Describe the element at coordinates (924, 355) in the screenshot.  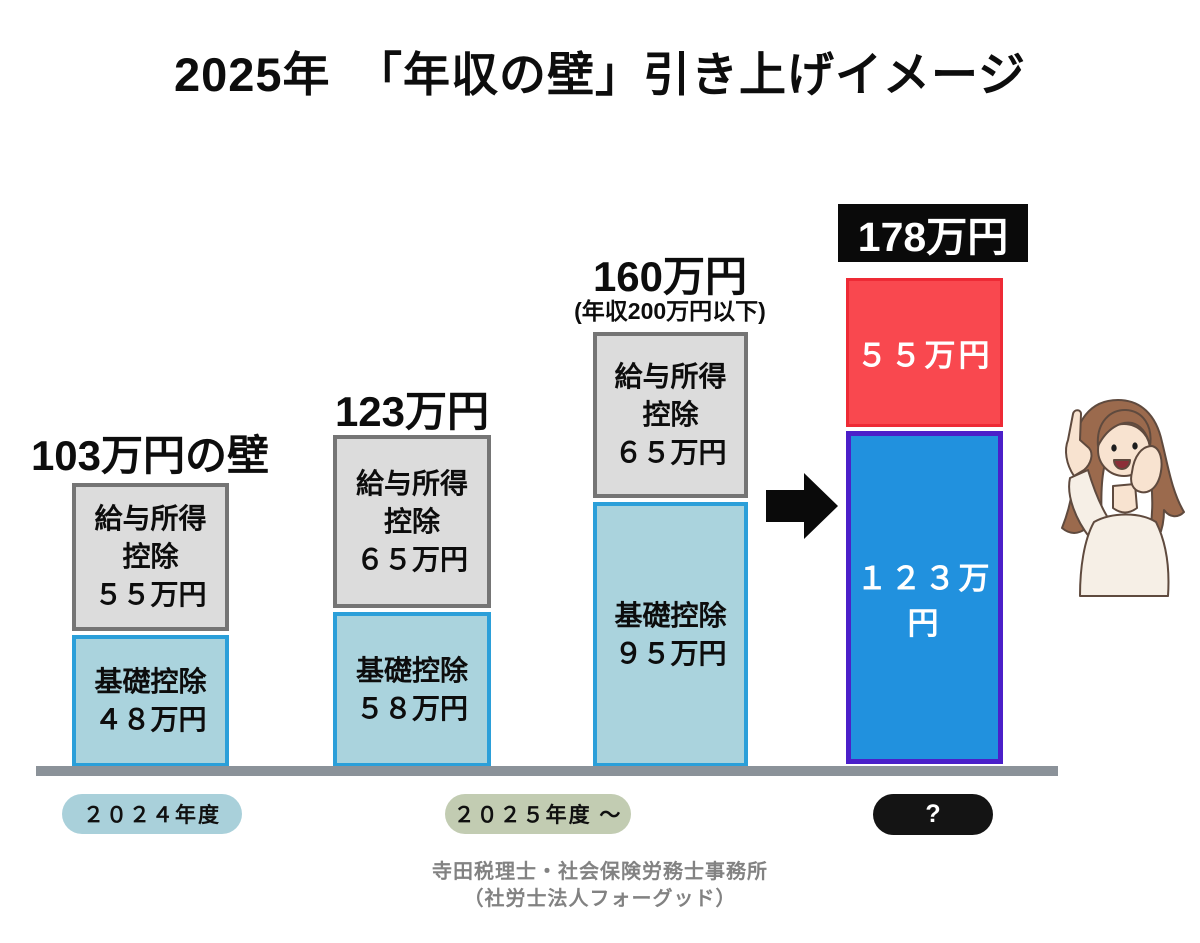
I see `raise-value: ５５万円` at that location.